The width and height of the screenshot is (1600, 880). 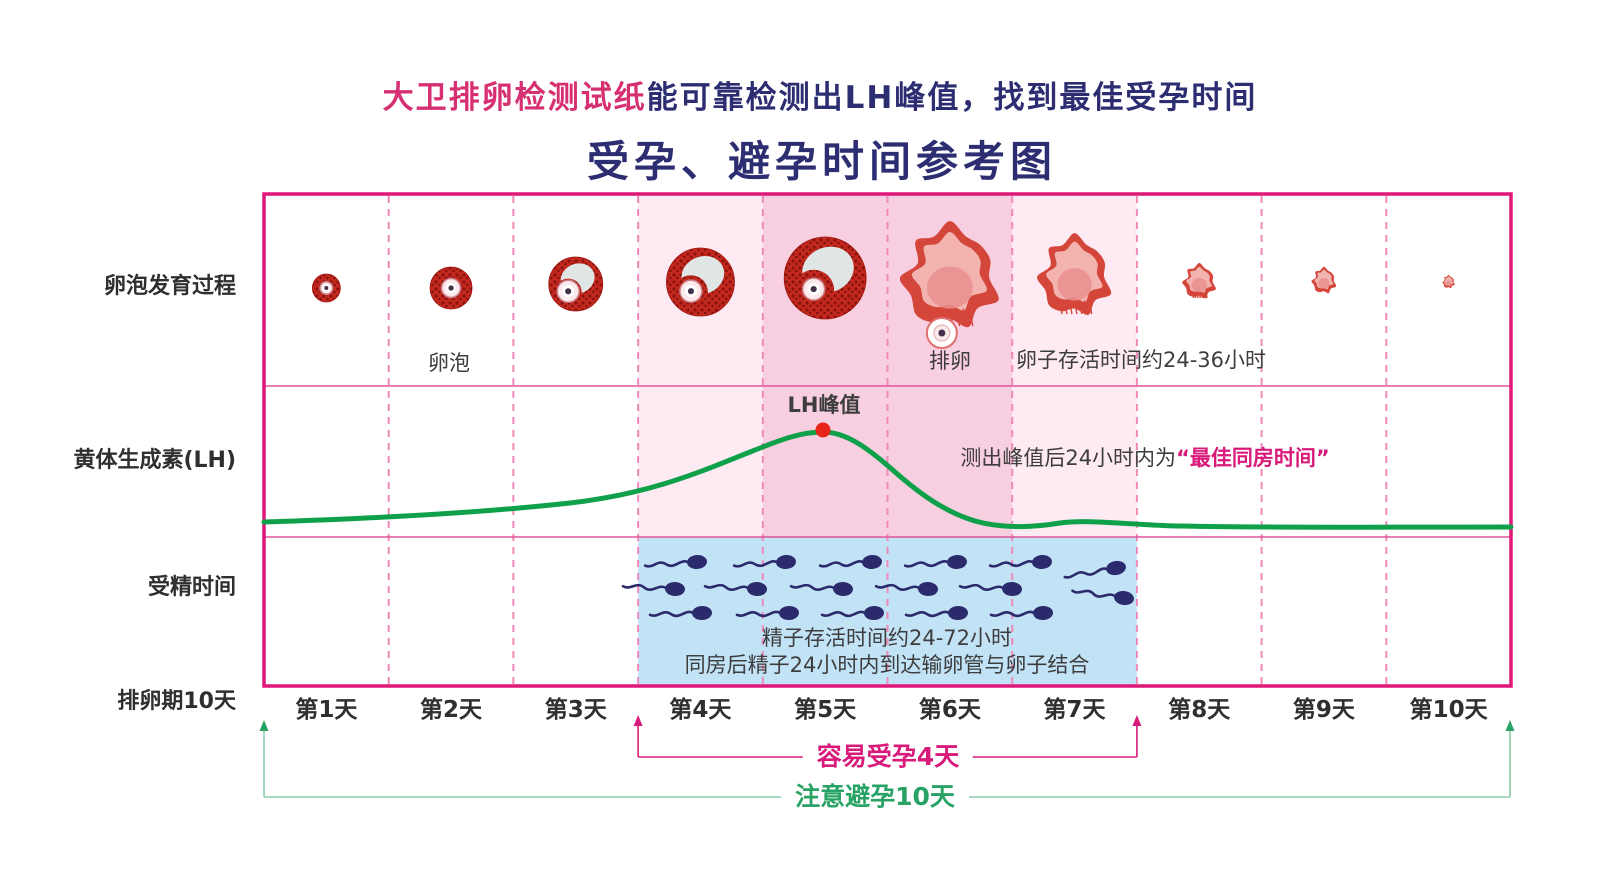 I want to click on subtitle: 大卫排卵检测试纸能可靠检测出LH峰值，找到最佳受孕时间, so click(x=820, y=94).